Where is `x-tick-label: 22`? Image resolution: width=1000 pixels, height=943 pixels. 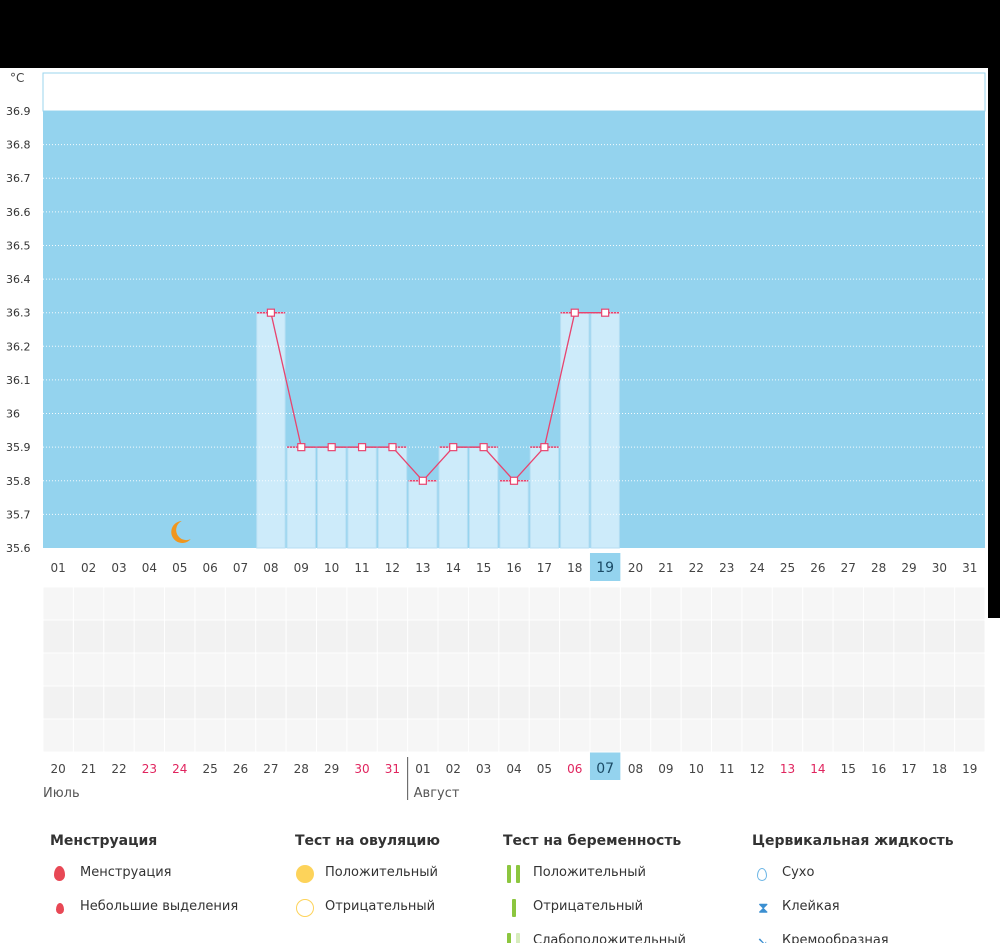 x-tick-label: 22 is located at coordinates (696, 568).